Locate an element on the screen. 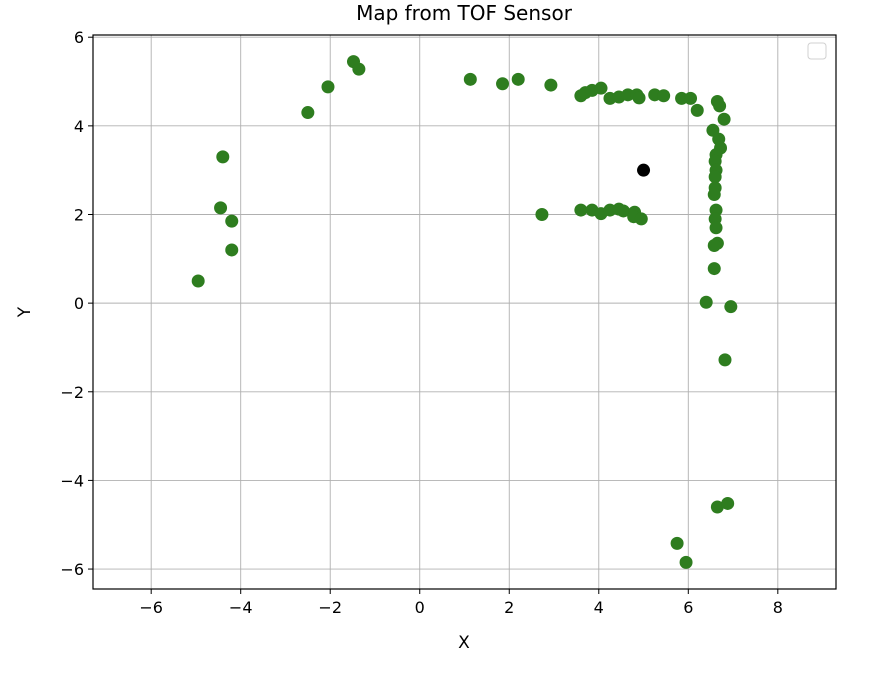  y-tick-label: 6 is located at coordinates (79, 37).